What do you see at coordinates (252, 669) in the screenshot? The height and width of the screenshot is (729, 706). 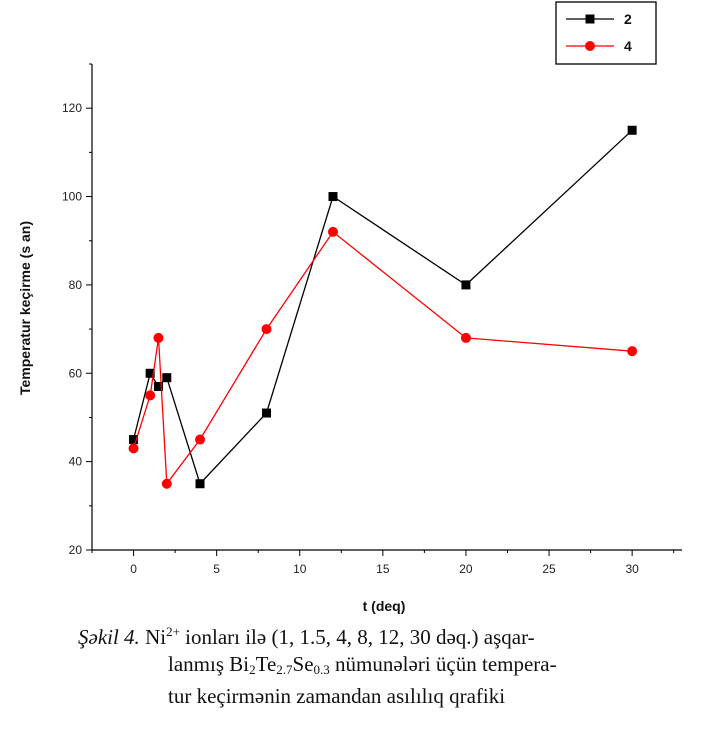 I see `caption-subscript: 2` at bounding box center [252, 669].